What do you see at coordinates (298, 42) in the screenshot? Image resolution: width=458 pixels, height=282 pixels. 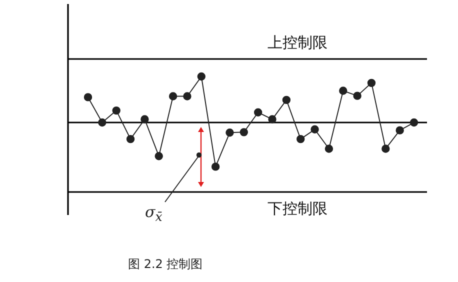 I see `ref-line-label: 上控制限` at bounding box center [298, 42].